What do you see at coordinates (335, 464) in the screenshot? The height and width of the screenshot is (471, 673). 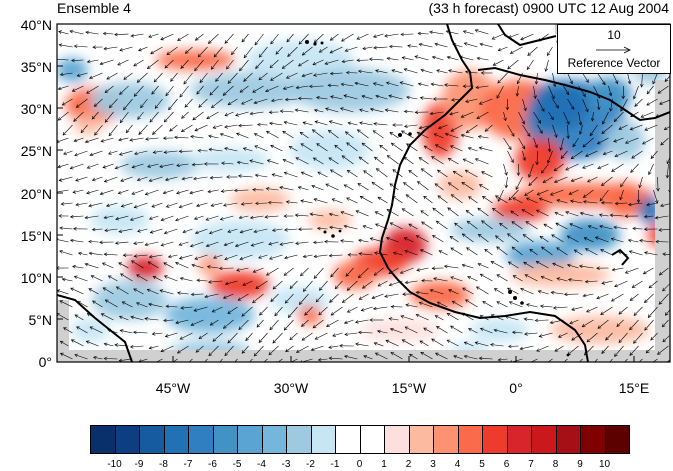 I see `colorbar-label: -1` at bounding box center [335, 464].